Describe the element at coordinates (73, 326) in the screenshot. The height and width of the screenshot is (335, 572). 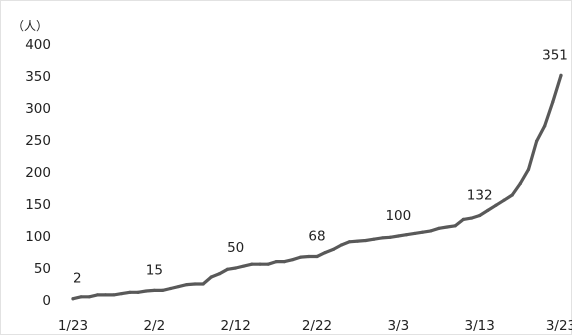
I see `x-tick-label: 1/23` at that location.